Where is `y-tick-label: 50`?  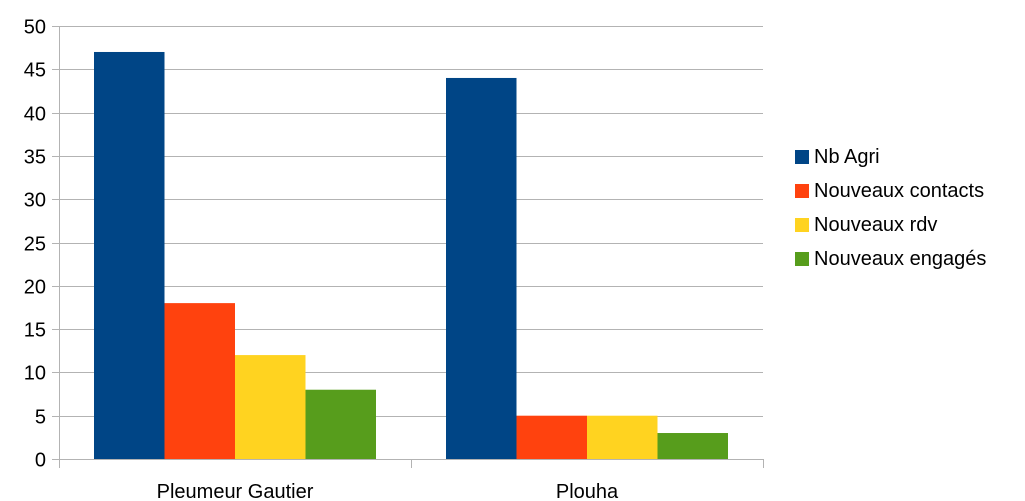 y-tick-label: 50 is located at coordinates (35, 28).